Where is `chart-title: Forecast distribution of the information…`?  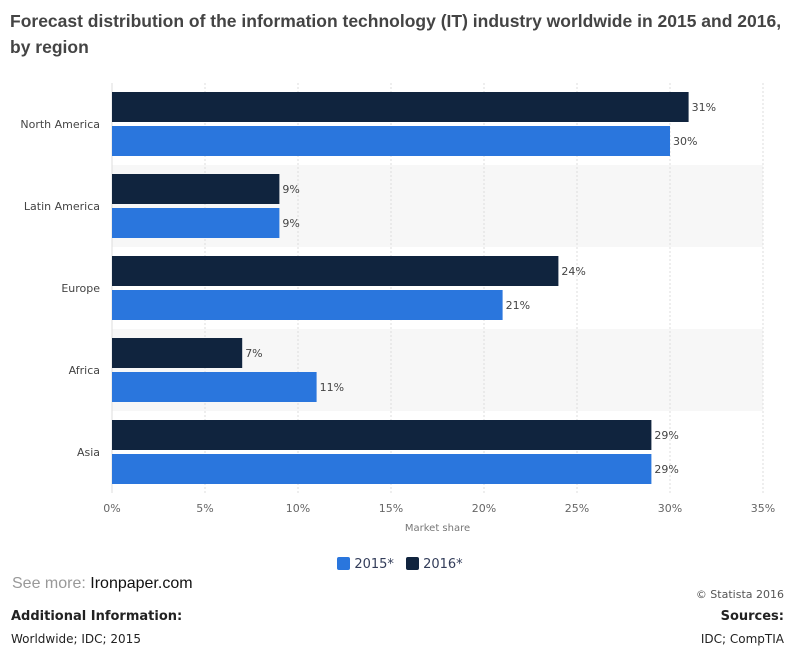
chart-title: Forecast distribution of the information… is located at coordinates (396, 34).